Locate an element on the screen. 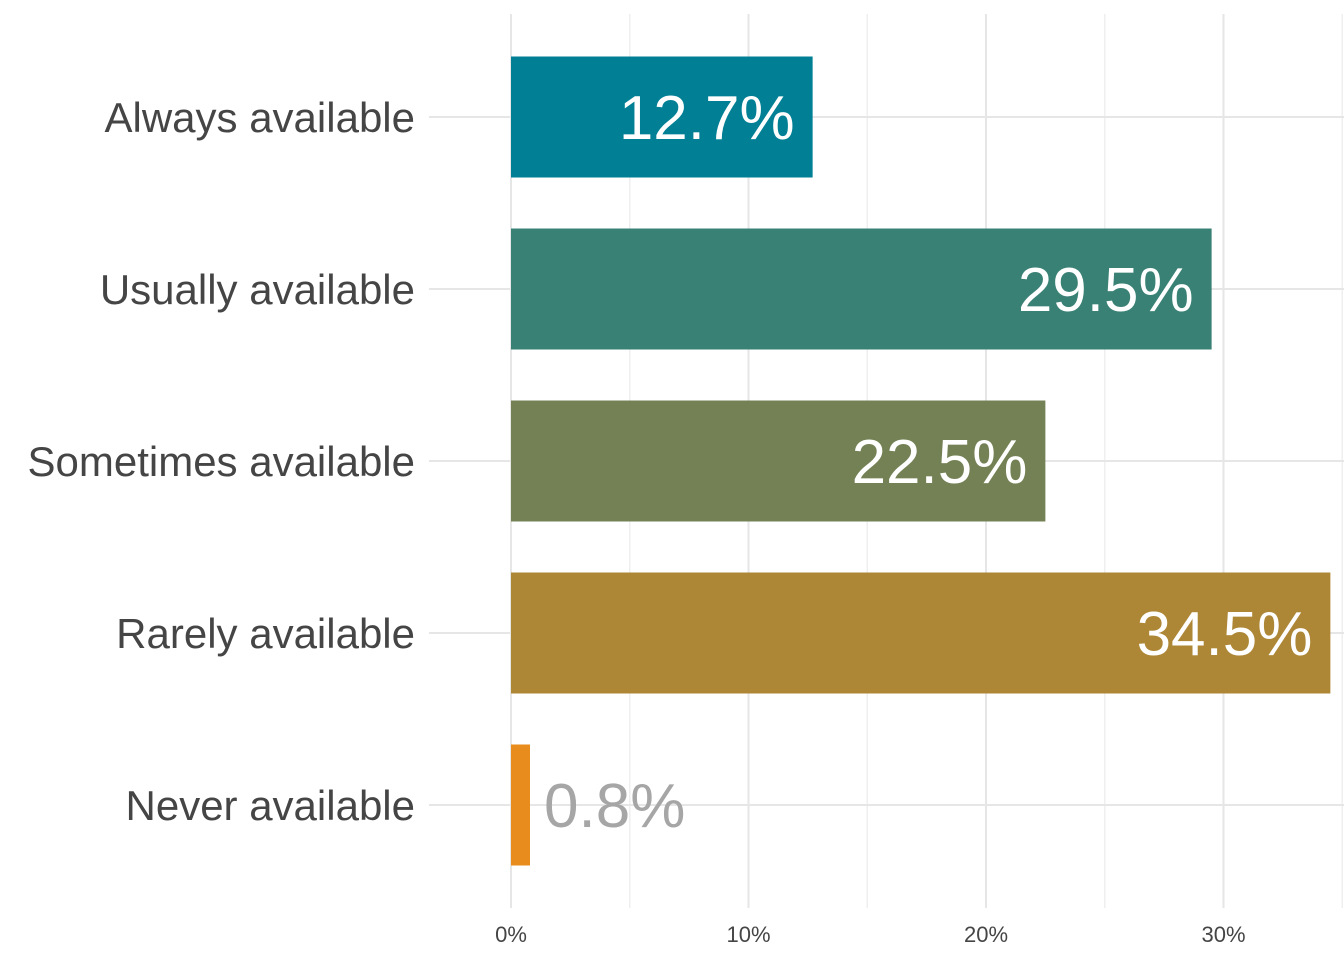 This screenshot has width=1344, height=960. x-tick-label: 30% is located at coordinates (1223, 934).